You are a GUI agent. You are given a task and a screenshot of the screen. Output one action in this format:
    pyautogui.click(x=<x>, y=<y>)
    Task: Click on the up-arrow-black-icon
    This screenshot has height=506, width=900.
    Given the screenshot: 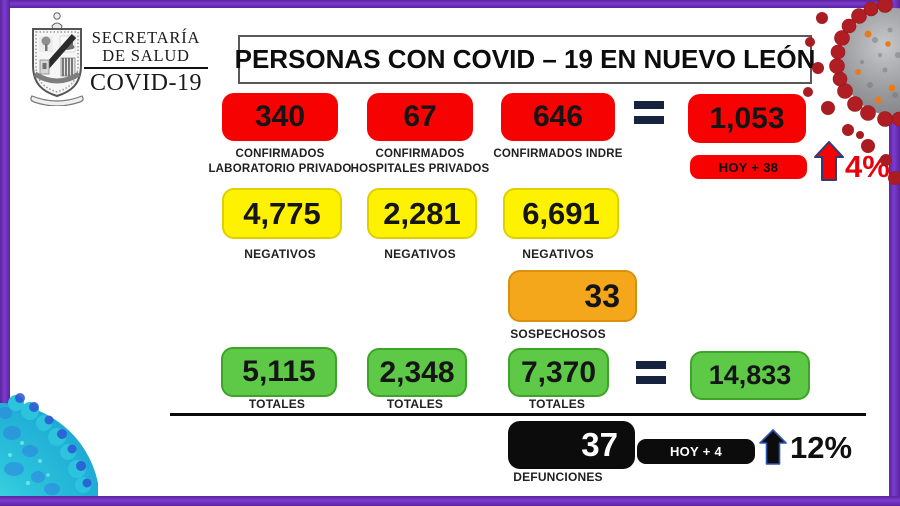 What is the action you would take?
    pyautogui.click(x=773, y=447)
    